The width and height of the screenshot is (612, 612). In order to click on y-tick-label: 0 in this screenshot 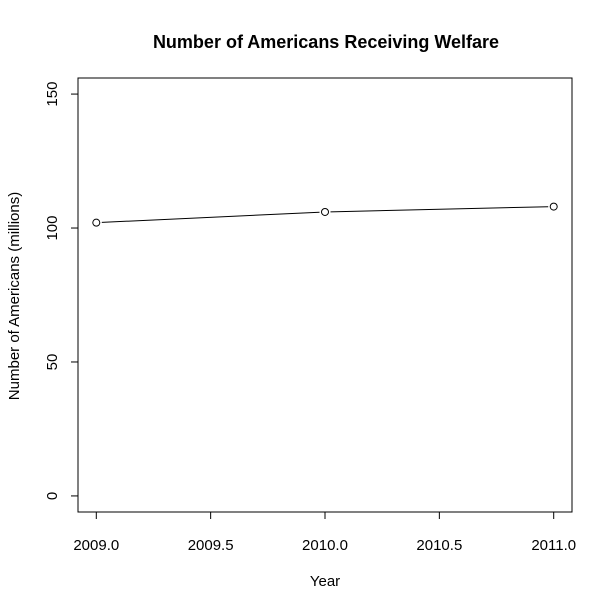, I will do `click(52, 496)`.